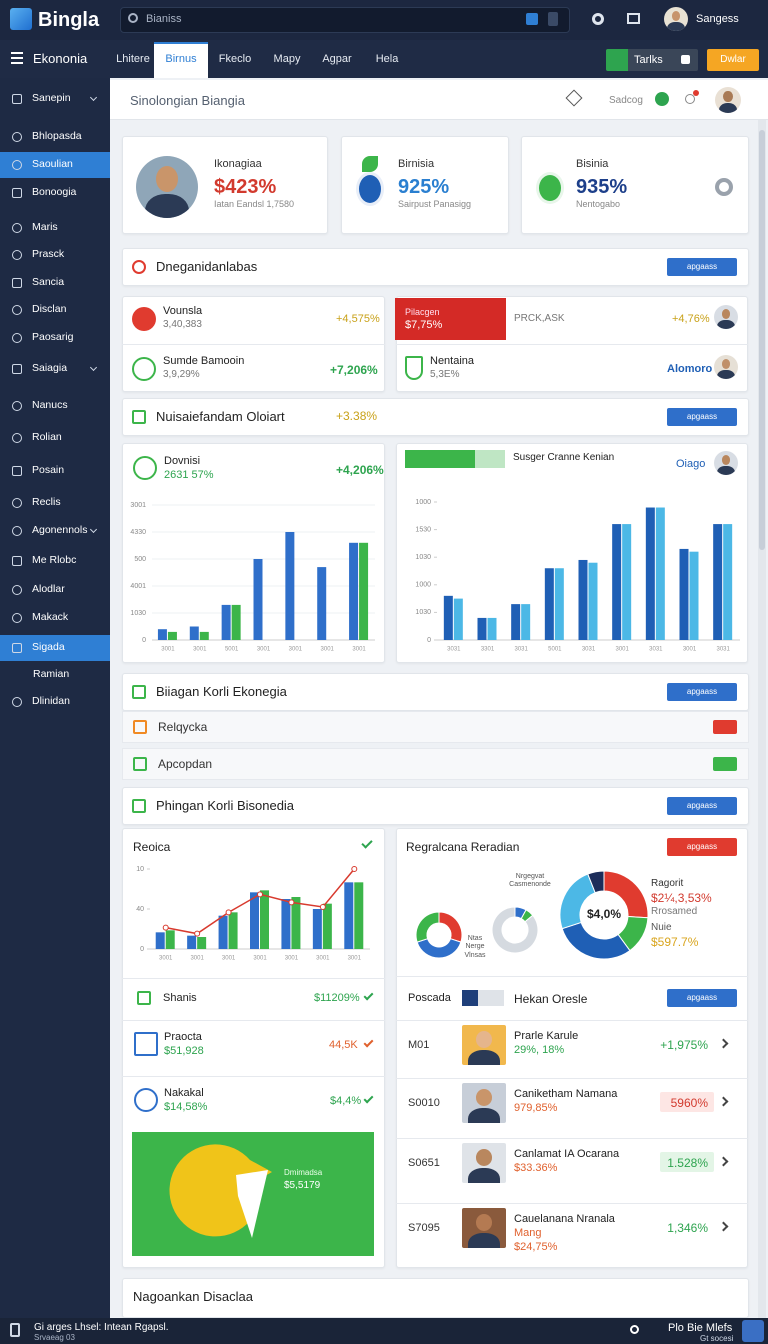  I want to click on list-name: Praocta, so click(183, 1037).